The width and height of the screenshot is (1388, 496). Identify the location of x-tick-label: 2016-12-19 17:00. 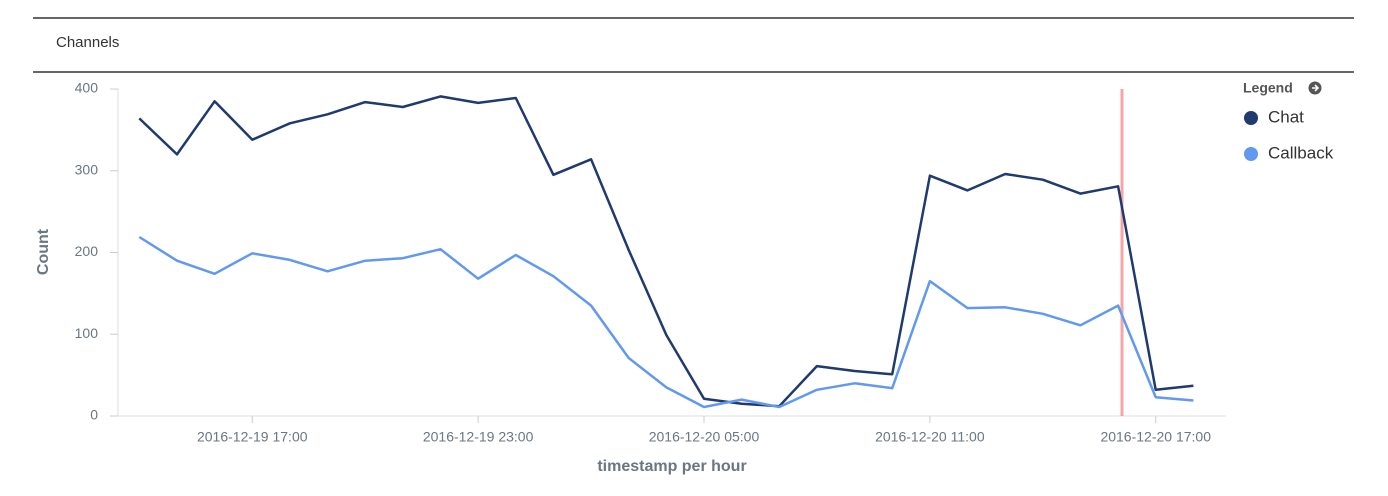
(252, 437).